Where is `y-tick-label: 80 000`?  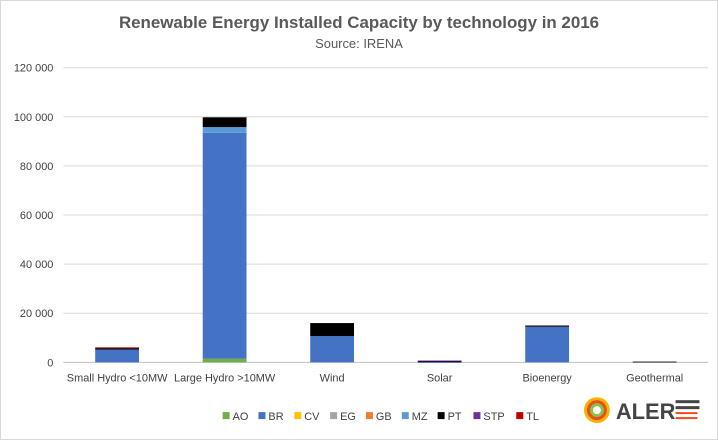 y-tick-label: 80 000 is located at coordinates (36, 167).